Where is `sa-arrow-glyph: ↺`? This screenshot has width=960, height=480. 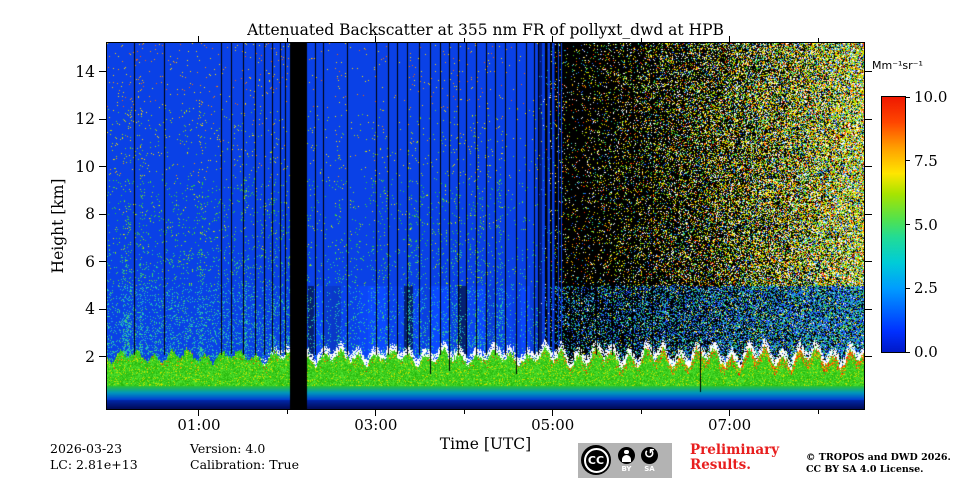 sa-arrow-glyph: ↺ is located at coordinates (649, 454).